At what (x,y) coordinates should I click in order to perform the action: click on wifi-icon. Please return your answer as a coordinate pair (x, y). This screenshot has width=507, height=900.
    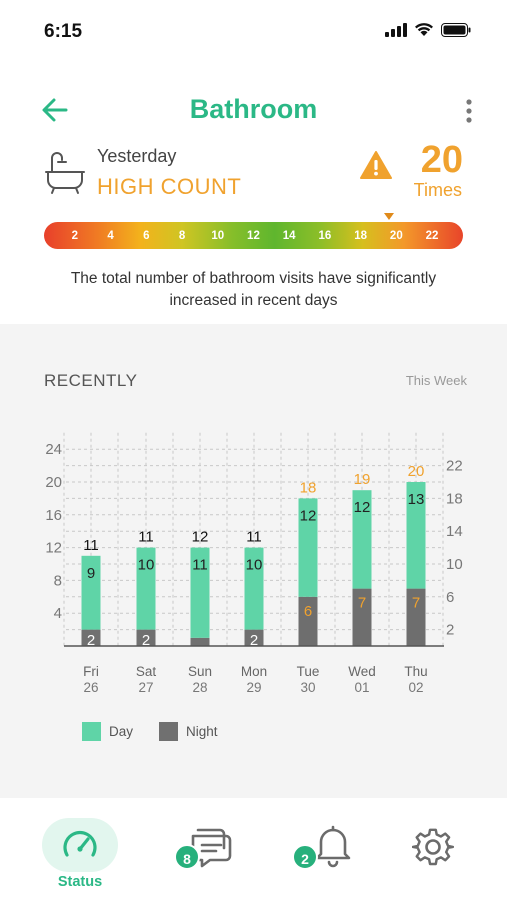
    Looking at the image, I should click on (424, 29).